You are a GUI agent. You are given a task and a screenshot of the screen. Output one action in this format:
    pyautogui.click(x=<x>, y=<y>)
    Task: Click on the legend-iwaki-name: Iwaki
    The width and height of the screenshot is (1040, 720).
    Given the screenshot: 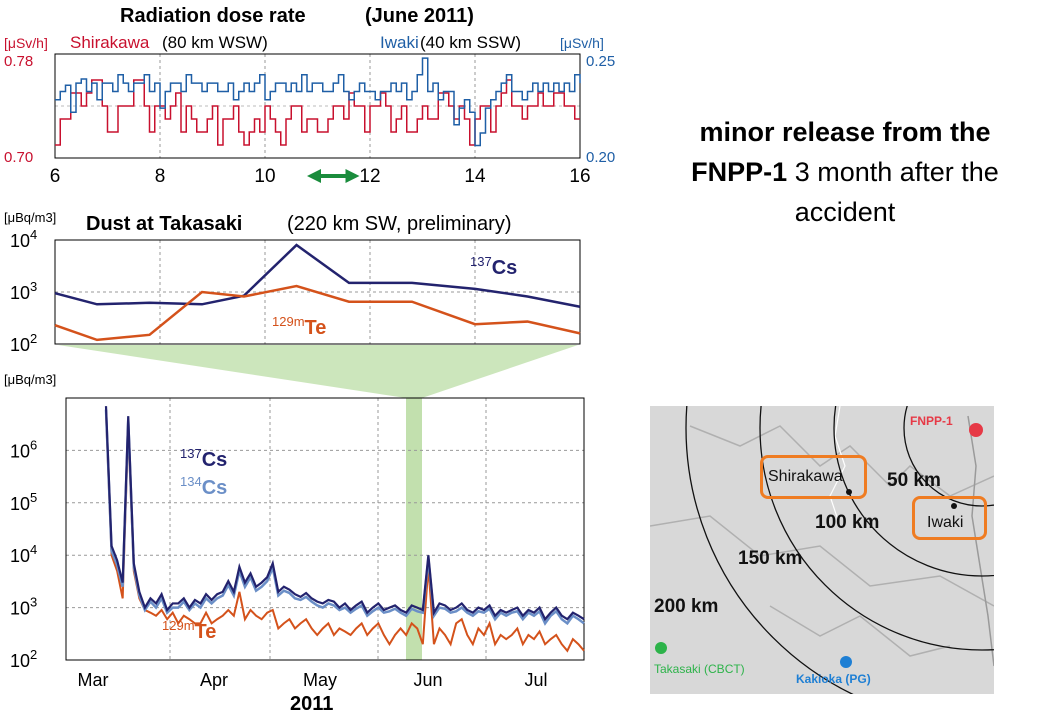 What is the action you would take?
    pyautogui.click(x=399, y=42)
    